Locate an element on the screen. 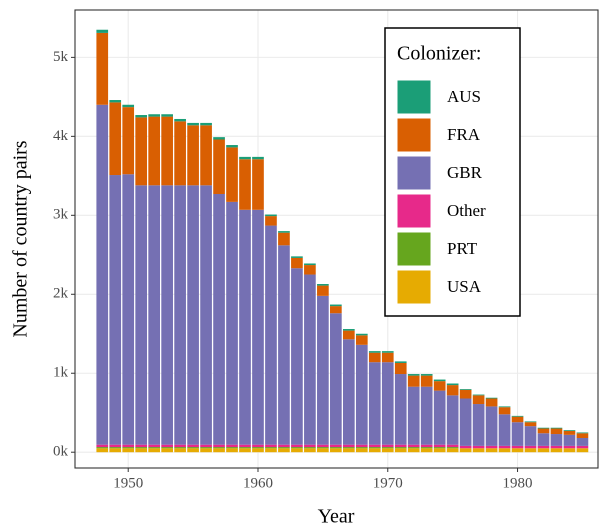  x-tick-label: 1960 is located at coordinates (258, 483).